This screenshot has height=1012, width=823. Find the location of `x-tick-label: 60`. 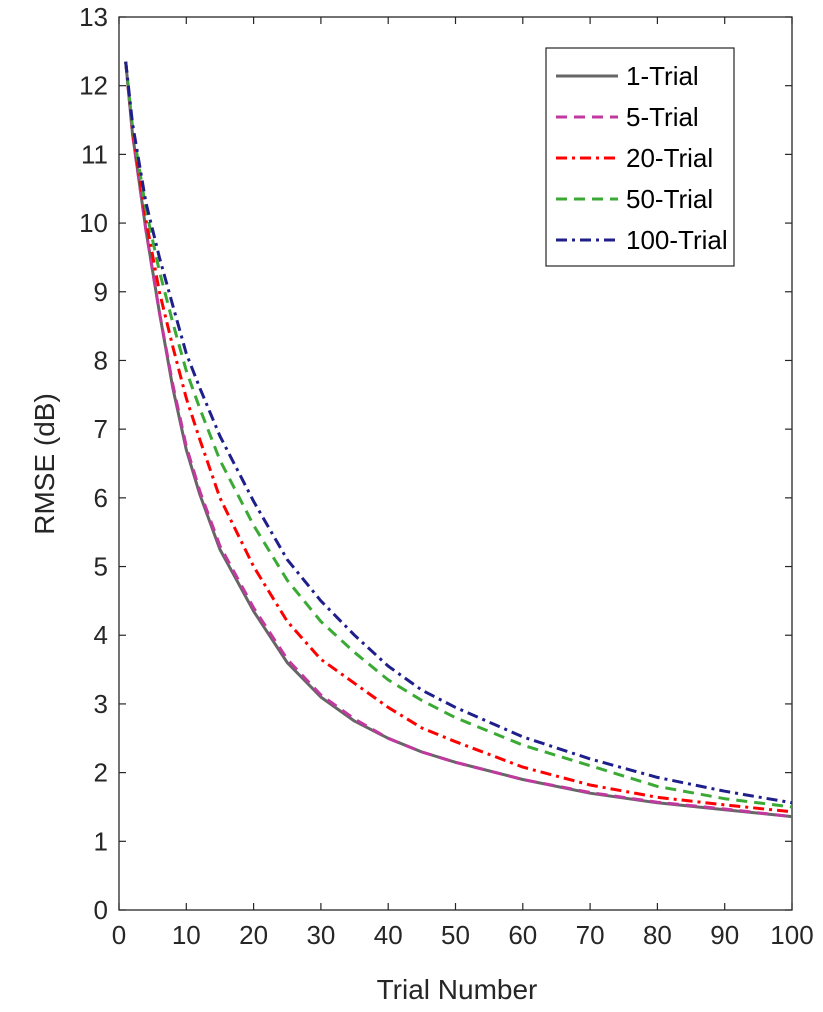

x-tick-label: 60 is located at coordinates (522, 935).